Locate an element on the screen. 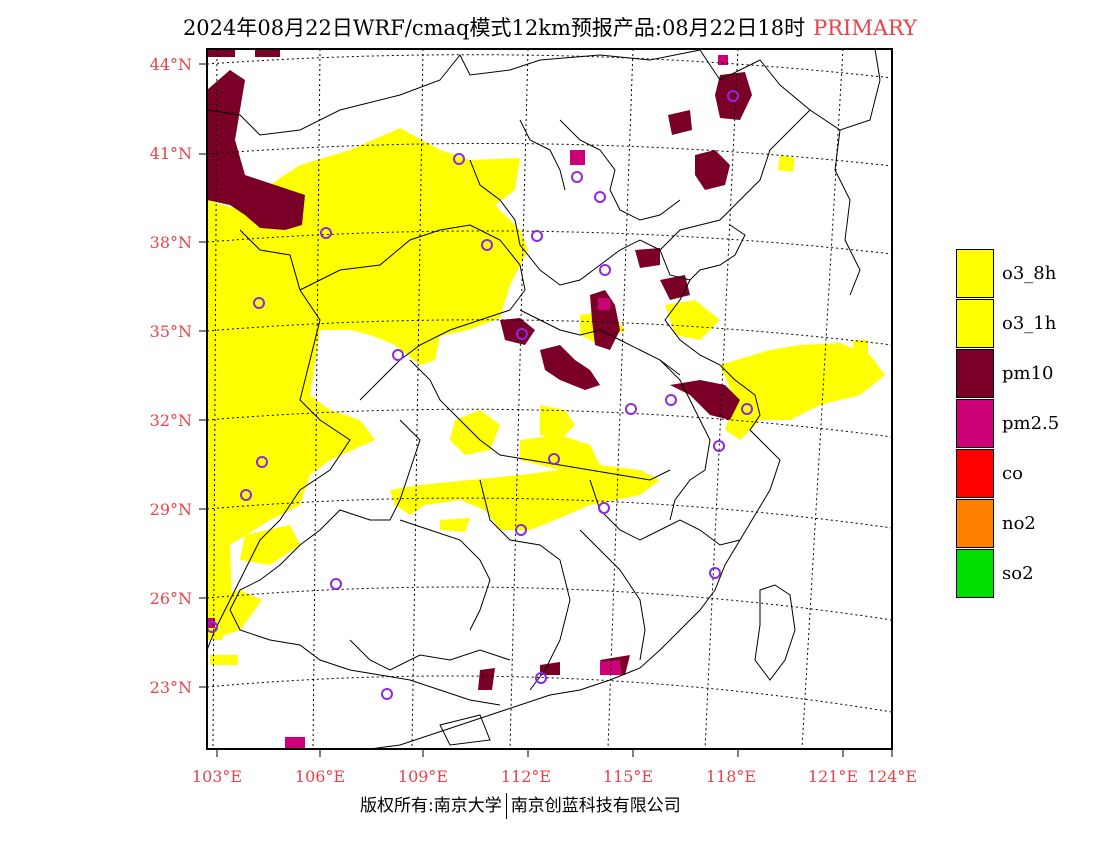 Image resolution: width=1100 pixels, height=850 pixels. footer-right: 南京创蓝科技有限公司 is located at coordinates (595, 806).